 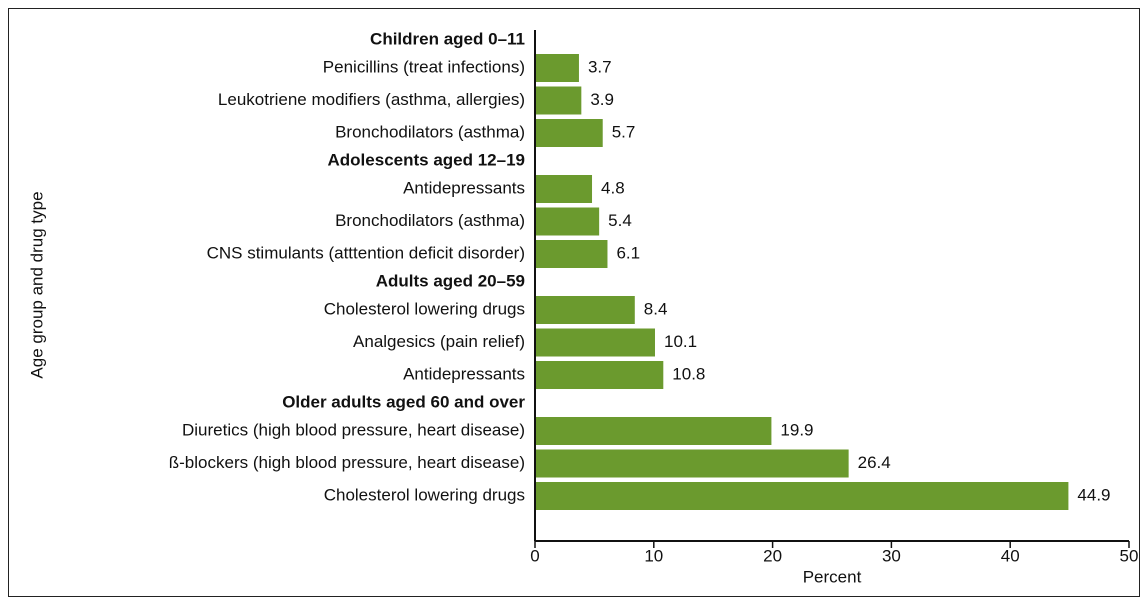 I want to click on value-label: 10.8, so click(x=688, y=373).